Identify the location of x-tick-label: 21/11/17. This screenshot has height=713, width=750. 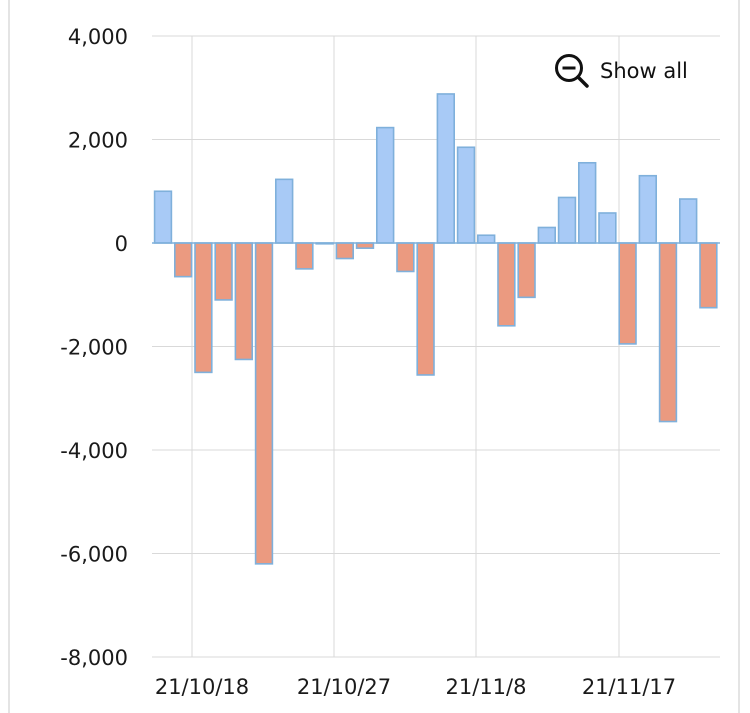
(629, 687).